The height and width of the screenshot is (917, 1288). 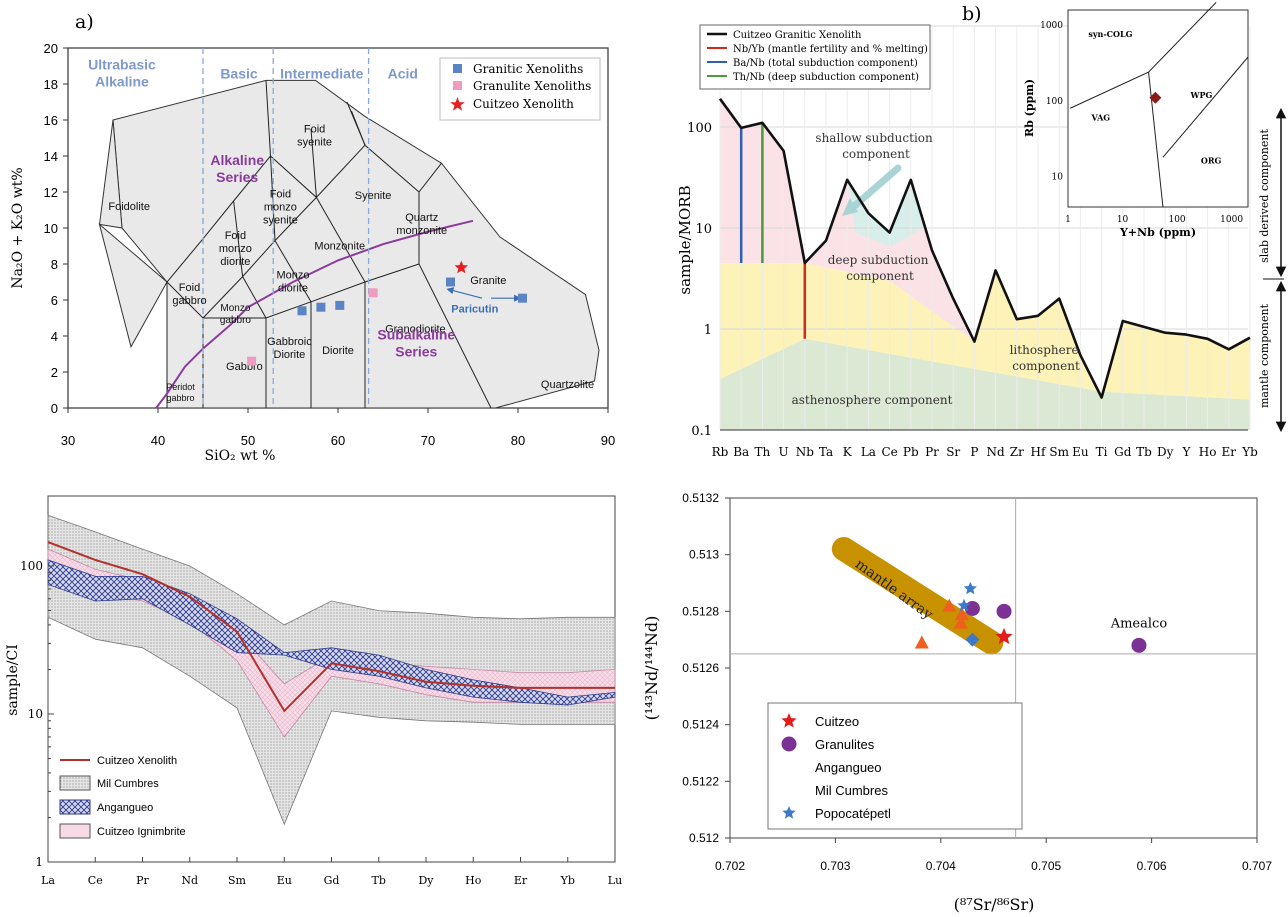 I want to click on field-label-10: Peridot gabbro, so click(x=180, y=392).